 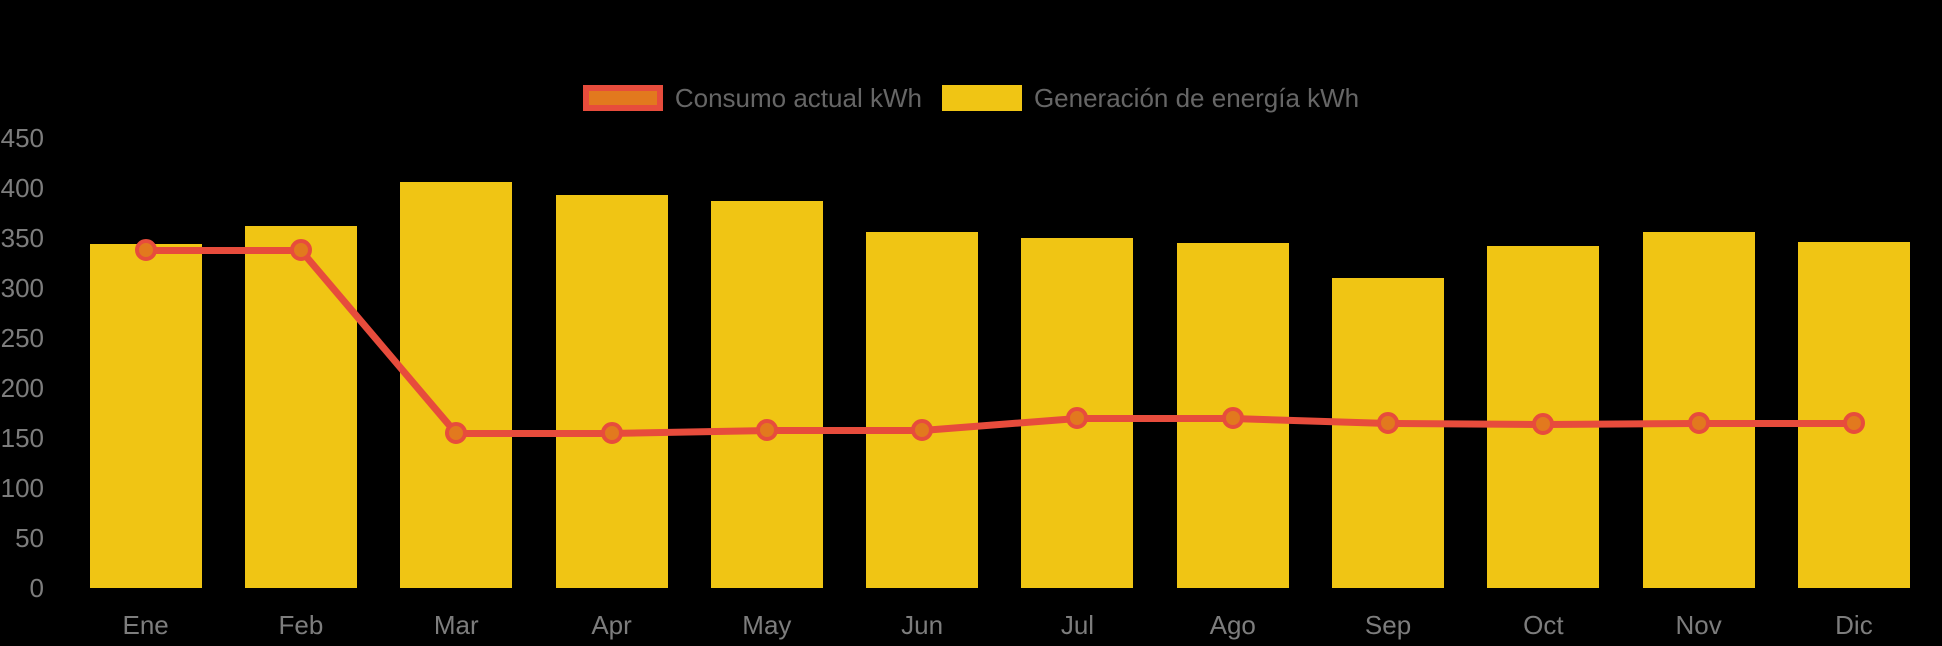 What do you see at coordinates (22, 438) in the screenshot?
I see `y-axis-tick-150: 150` at bounding box center [22, 438].